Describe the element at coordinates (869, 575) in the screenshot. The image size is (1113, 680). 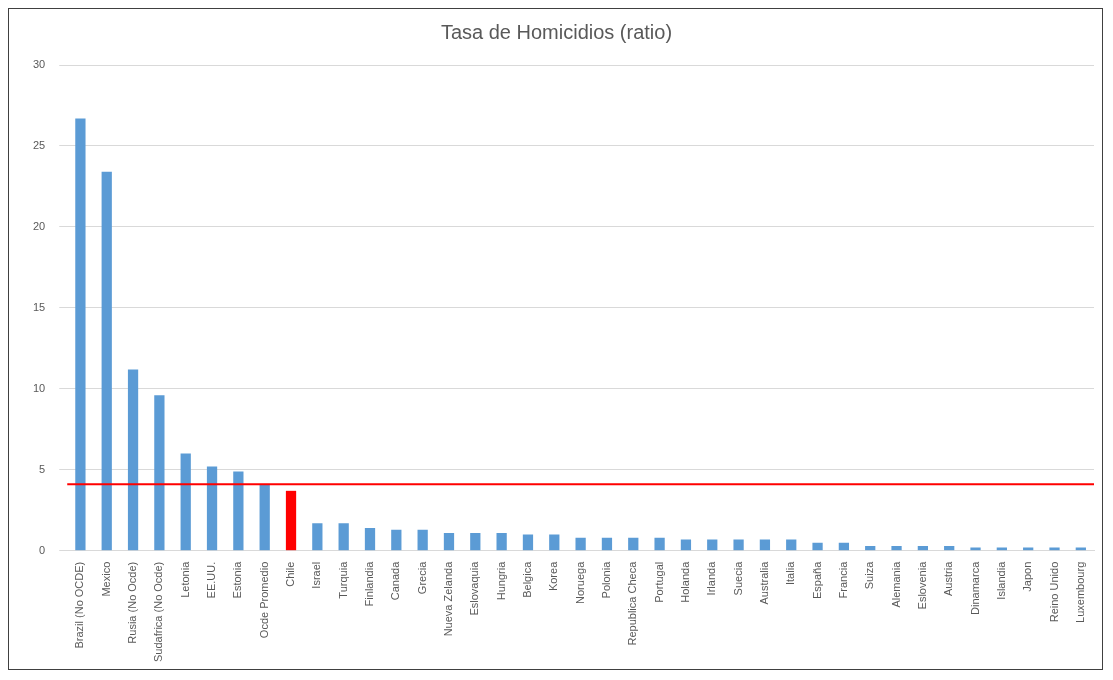
I see `x-tick-label: Suiza` at that location.